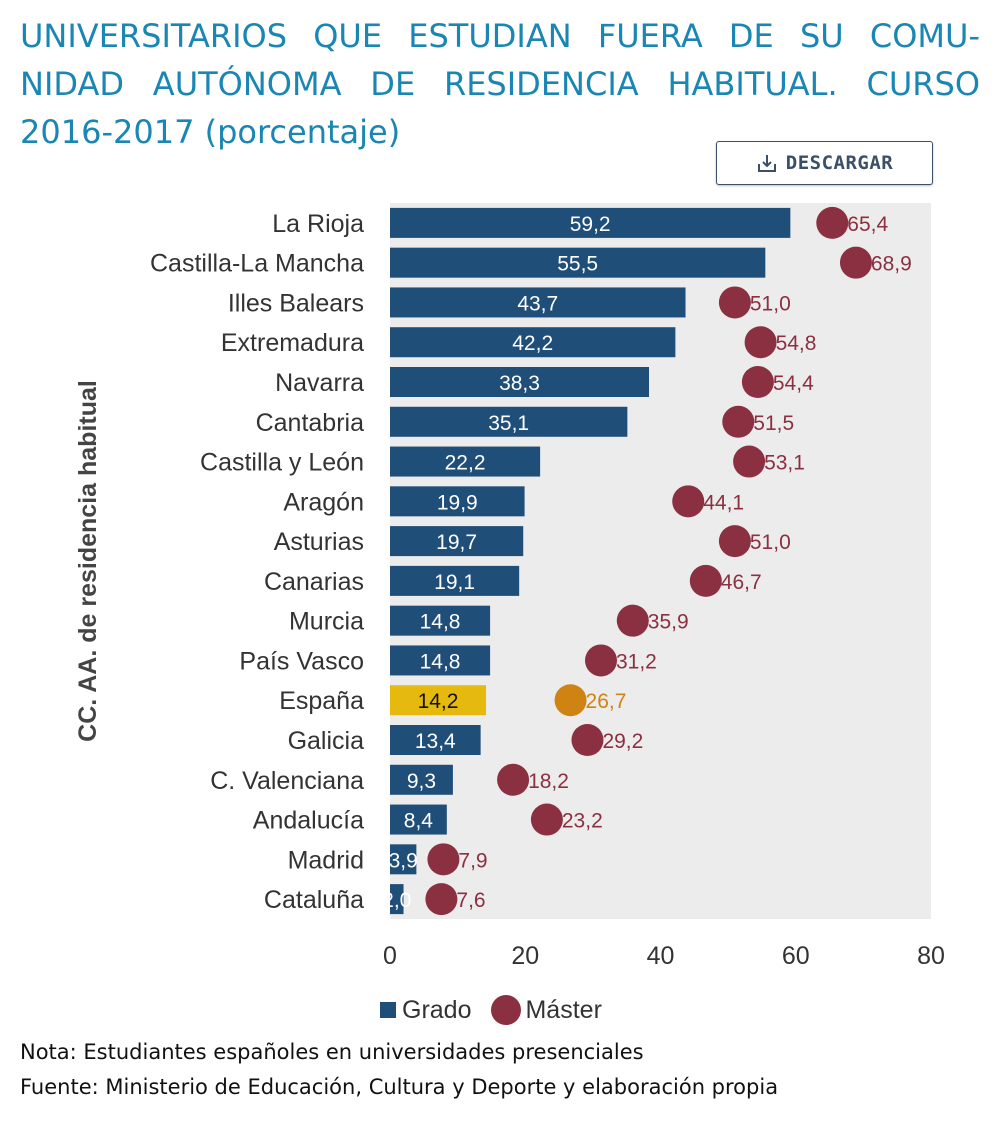 The width and height of the screenshot is (1008, 1133). What do you see at coordinates (723, 502) in the screenshot?
I see `master-value-label: 44,1` at bounding box center [723, 502].